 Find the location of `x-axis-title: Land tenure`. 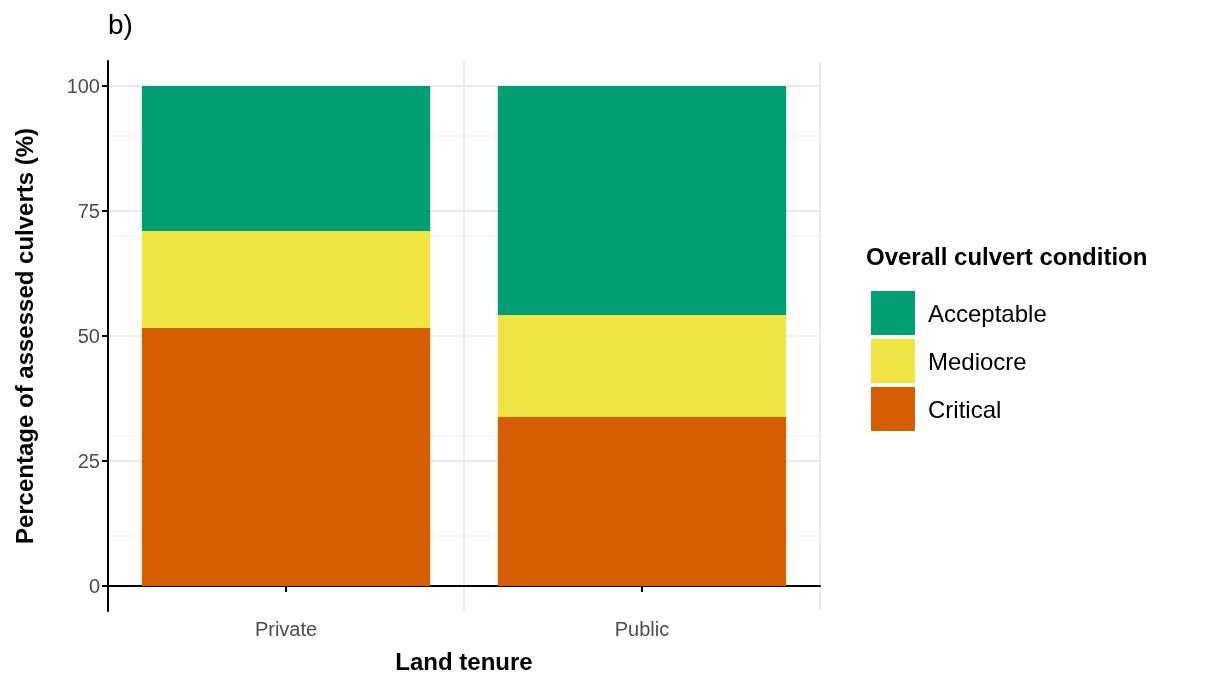

x-axis-title: Land tenure is located at coordinates (464, 661).